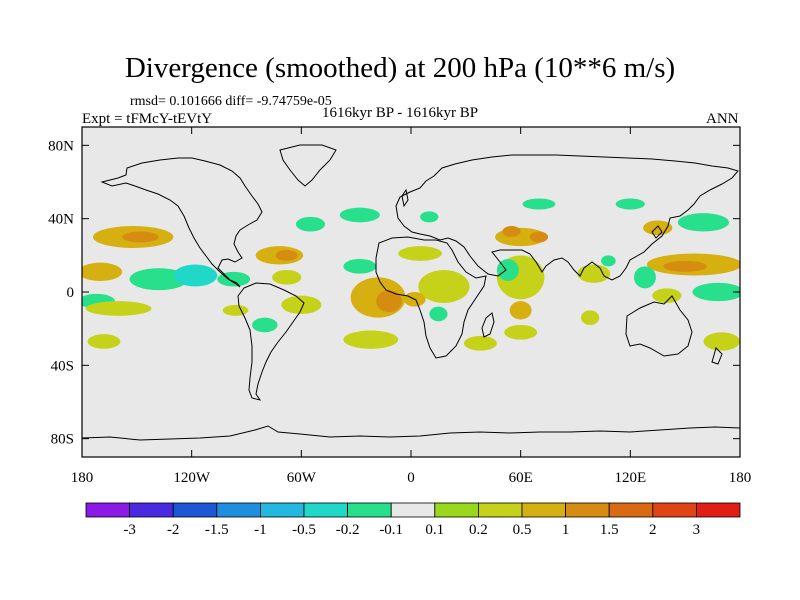 The height and width of the screenshot is (600, 800). I want to click on colorbar-label: 3, so click(697, 530).